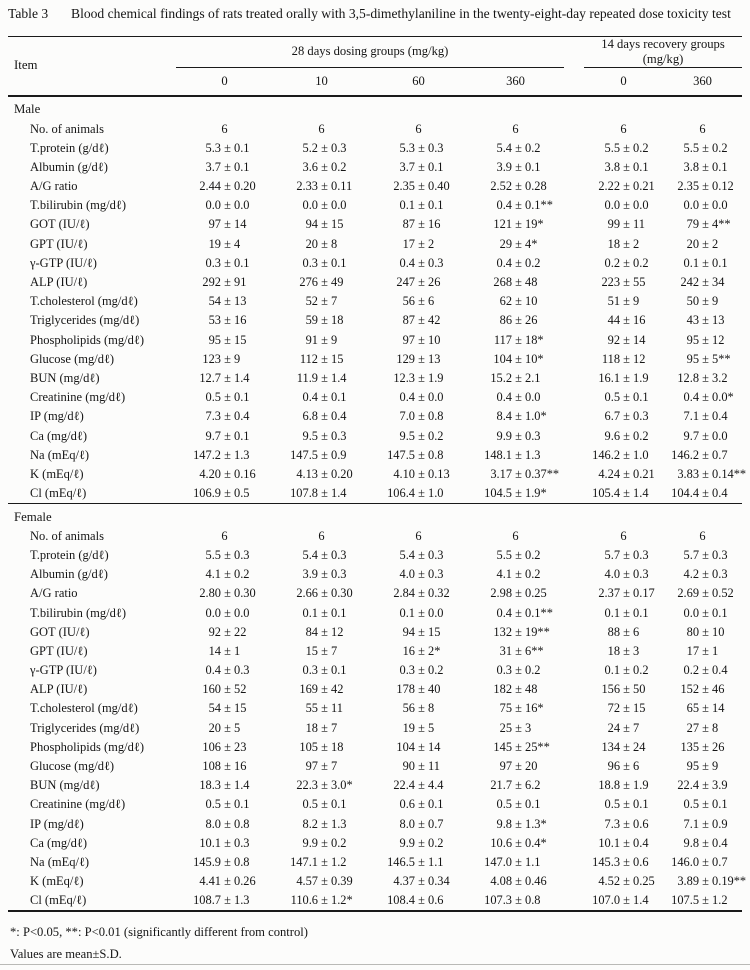 This screenshot has width=750, height=970. Describe the element at coordinates (375, 651) in the screenshot. I see `table-row: GPT (IU/ℓ) 14 ±1 15 ±7 16 ±2* 31 ±6** 18 ±3 17 ±1` at that location.